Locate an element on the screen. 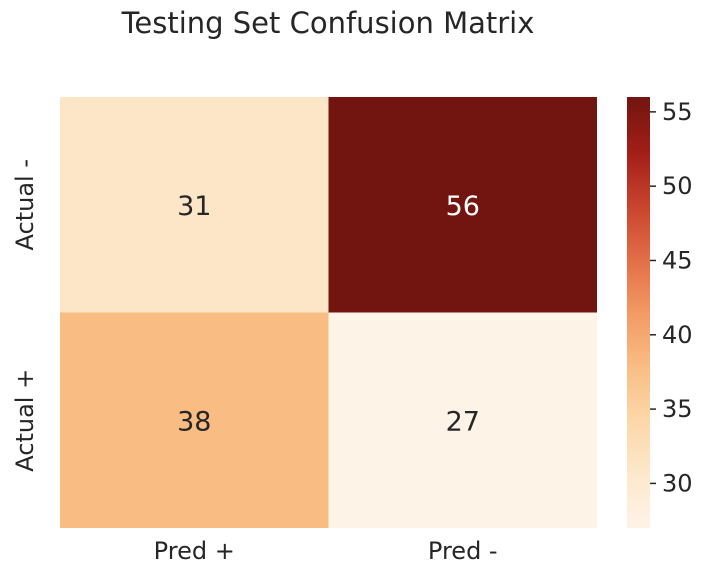  y-axis-tick-labels: Actual - Actual + is located at coordinates (25, 315).